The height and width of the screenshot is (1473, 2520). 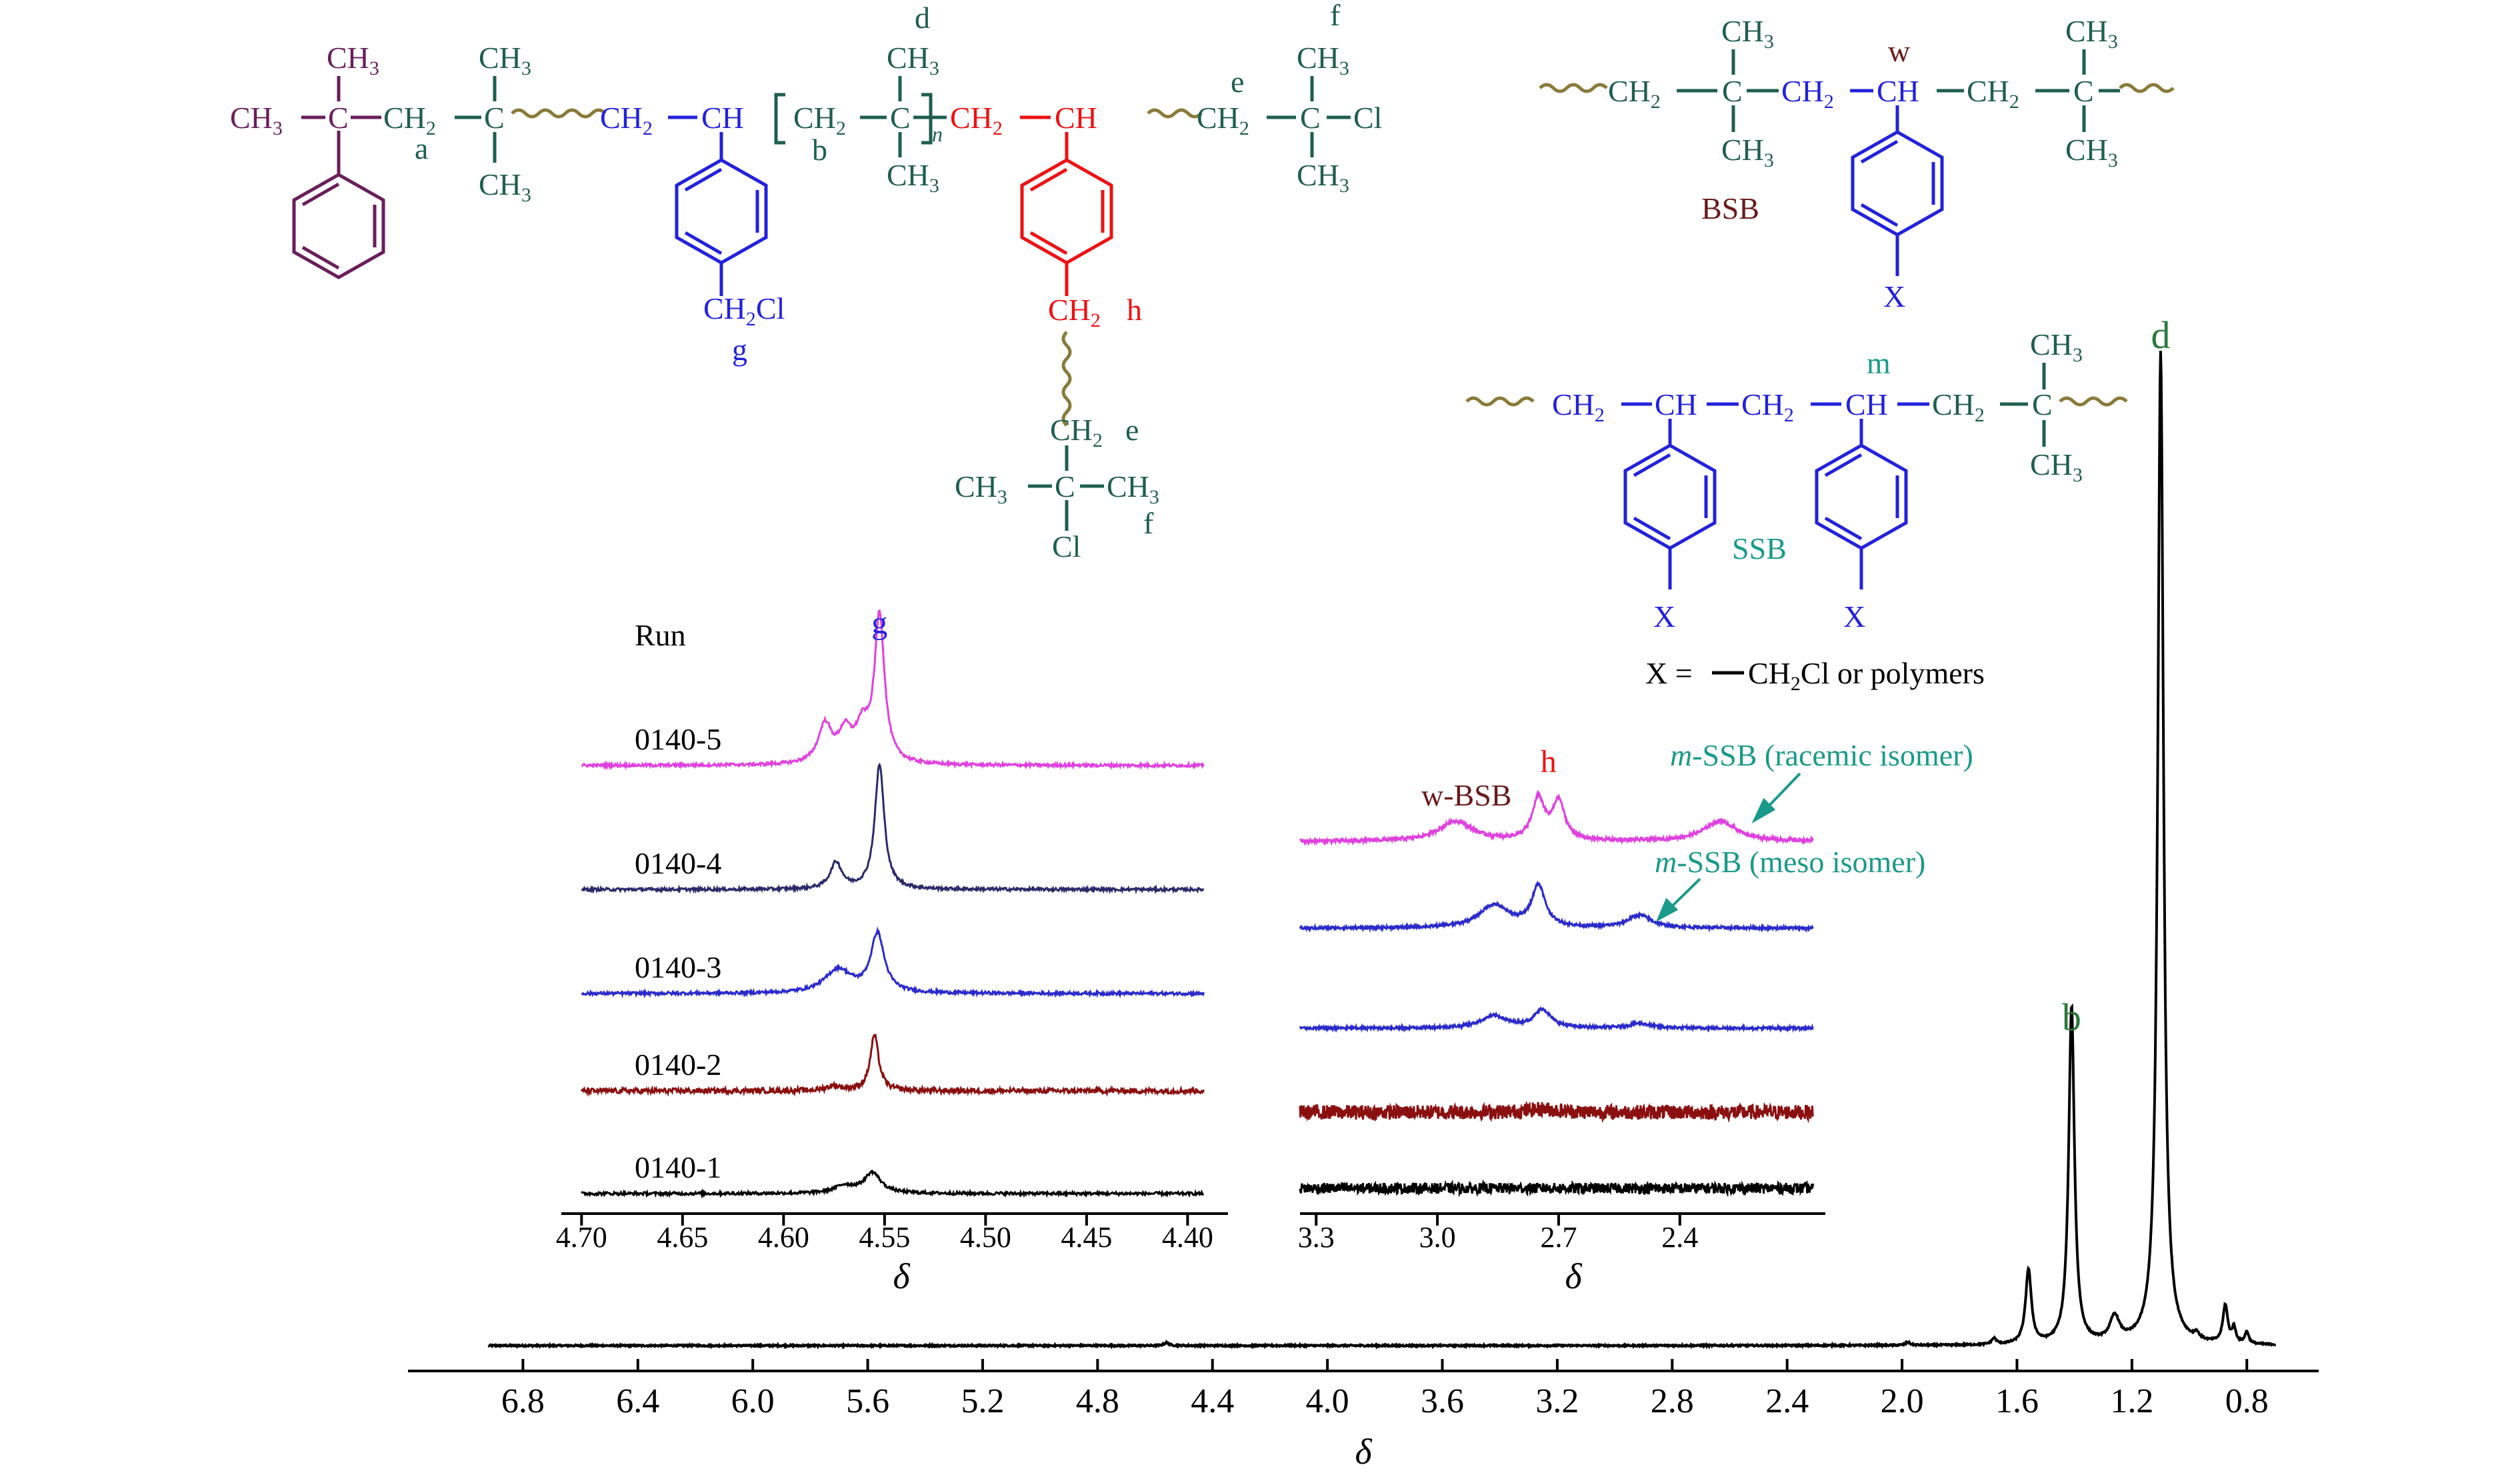 I want to click on svg-text: X, so click(x=1894, y=296).